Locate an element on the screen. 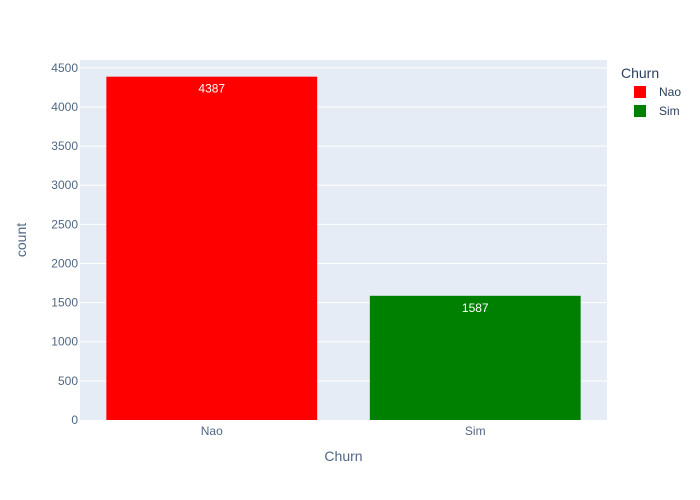 The image size is (700, 500). y-tick-label: 4000 is located at coordinates (64, 107).